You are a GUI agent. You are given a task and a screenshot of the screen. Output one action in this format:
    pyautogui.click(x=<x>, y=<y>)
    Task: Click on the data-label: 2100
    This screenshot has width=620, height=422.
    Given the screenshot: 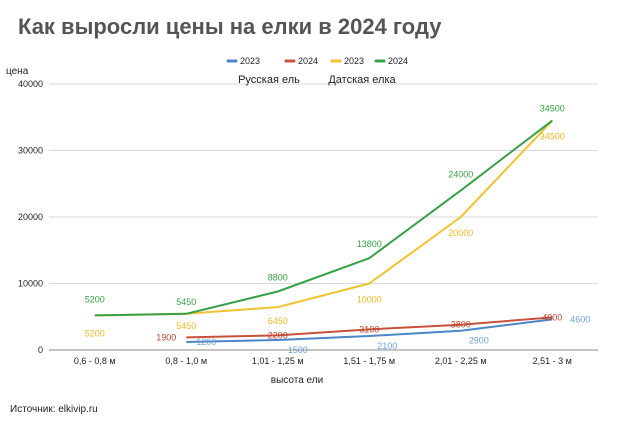 What is the action you would take?
    pyautogui.click(x=387, y=346)
    